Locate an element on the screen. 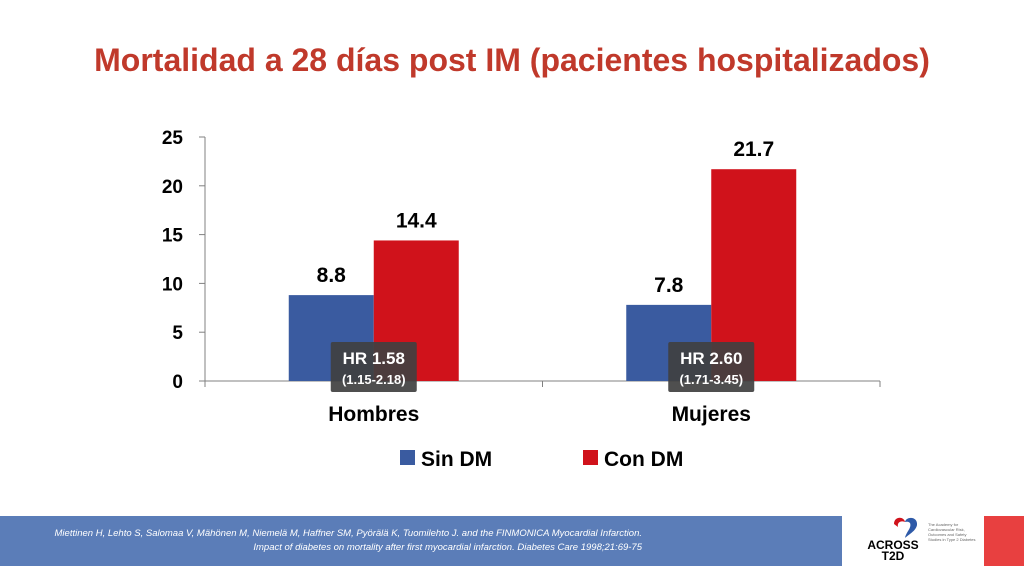 This screenshot has height=576, width=1024. category-label: Hombres is located at coordinates (373, 414).